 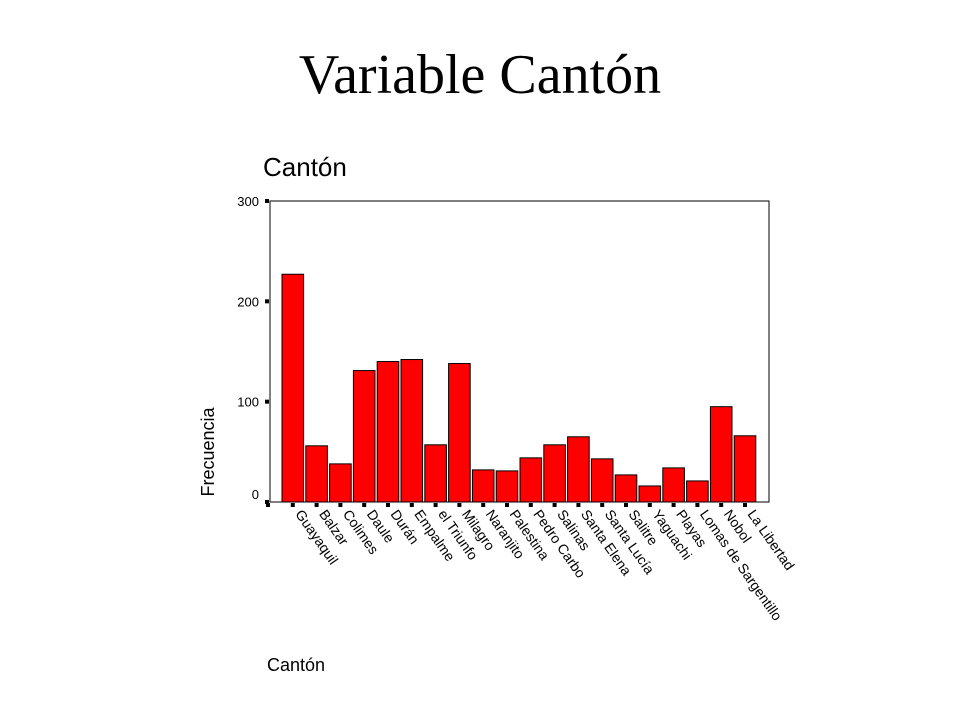 What do you see at coordinates (248, 402) in the screenshot?
I see `y-tick-label: 100` at bounding box center [248, 402].